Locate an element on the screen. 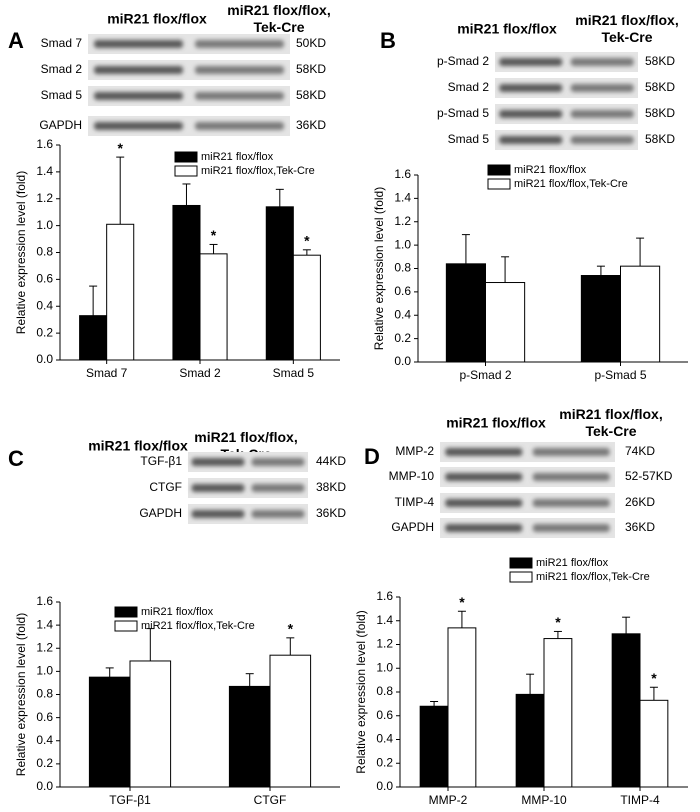 The height and width of the screenshot is (812, 700). y-tick-label: 0.4 is located at coordinates (384, 739).